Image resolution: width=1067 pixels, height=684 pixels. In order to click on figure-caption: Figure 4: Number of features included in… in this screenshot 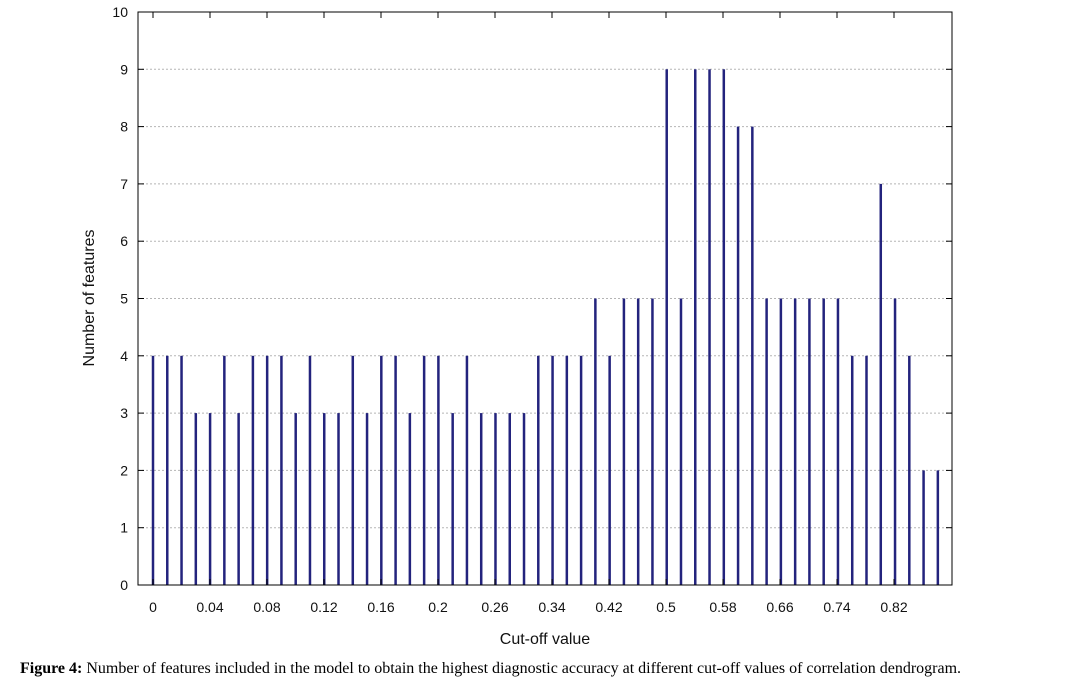, I will do `click(540, 669)`.